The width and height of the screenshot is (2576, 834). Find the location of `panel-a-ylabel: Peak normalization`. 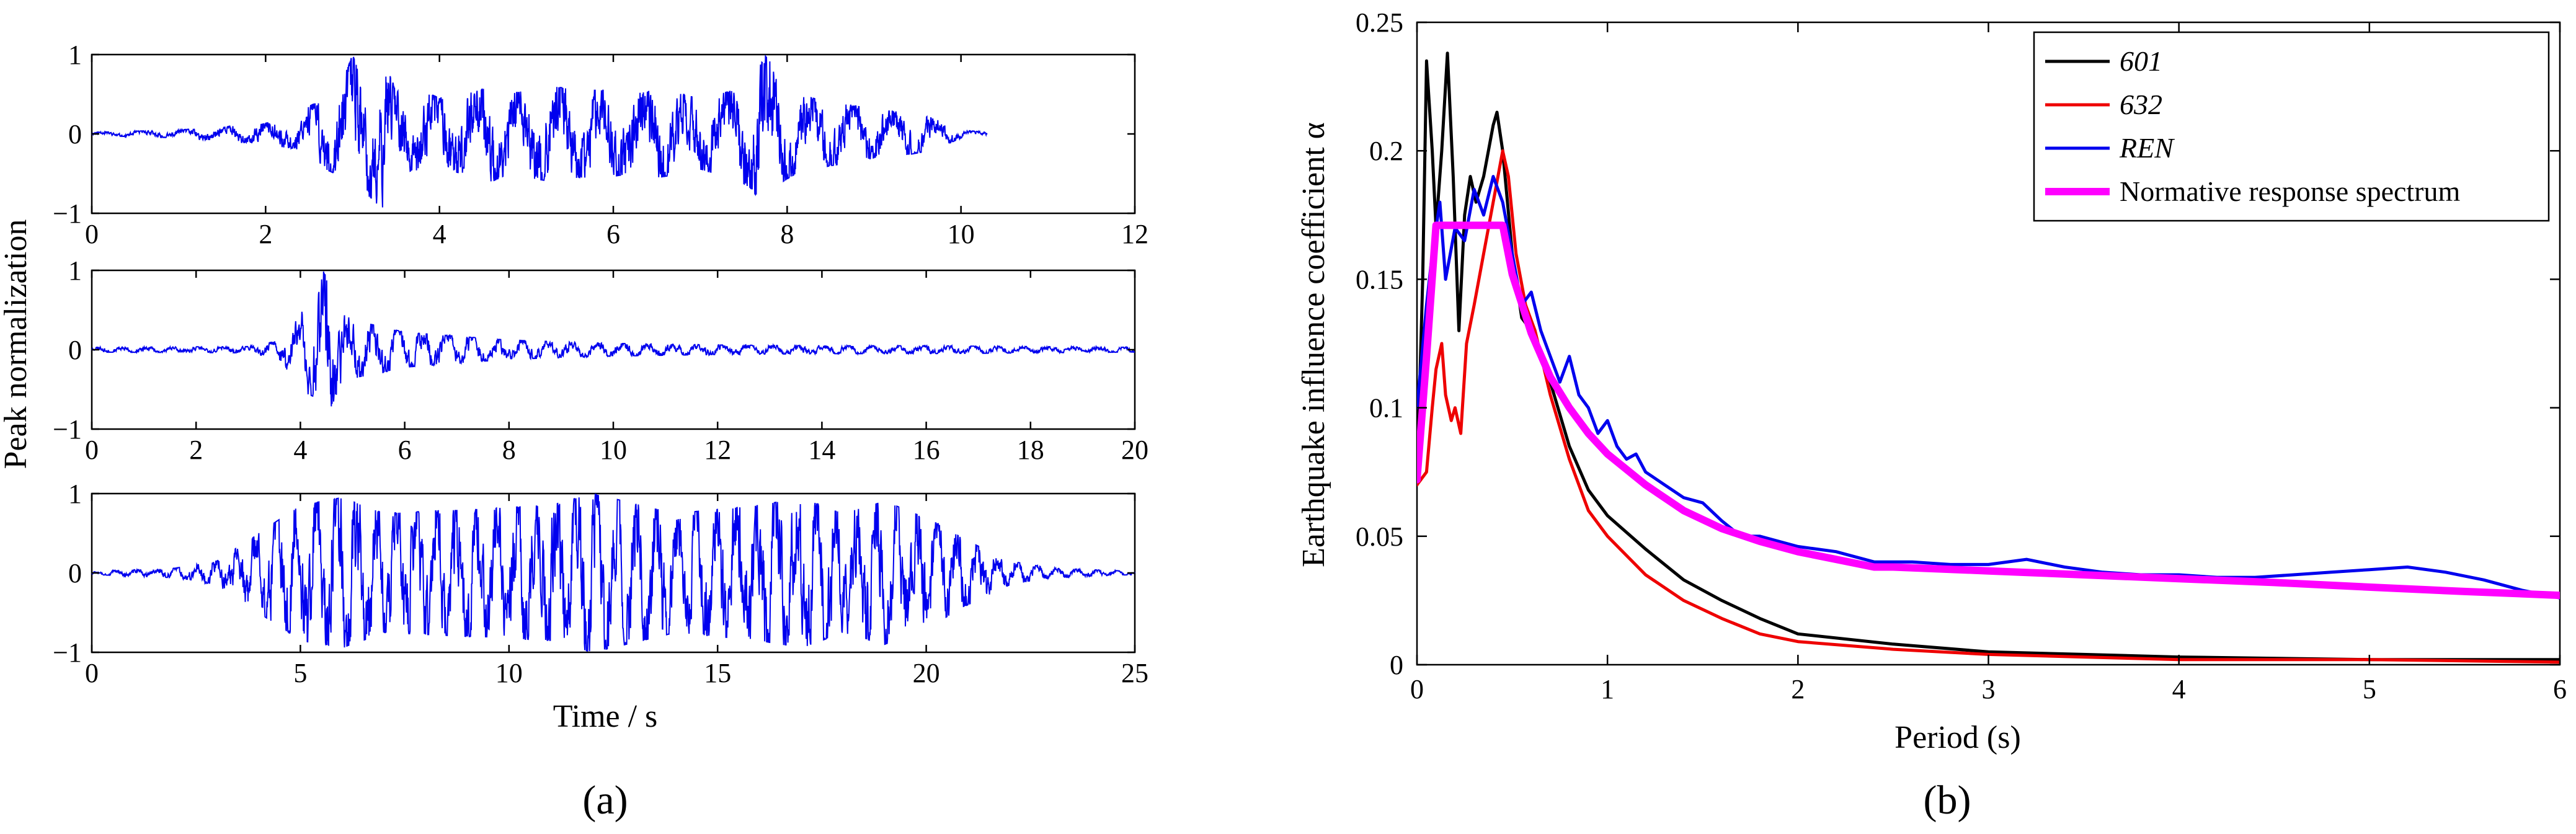

panel-a-ylabel: Peak normalization is located at coordinates (16, 344).